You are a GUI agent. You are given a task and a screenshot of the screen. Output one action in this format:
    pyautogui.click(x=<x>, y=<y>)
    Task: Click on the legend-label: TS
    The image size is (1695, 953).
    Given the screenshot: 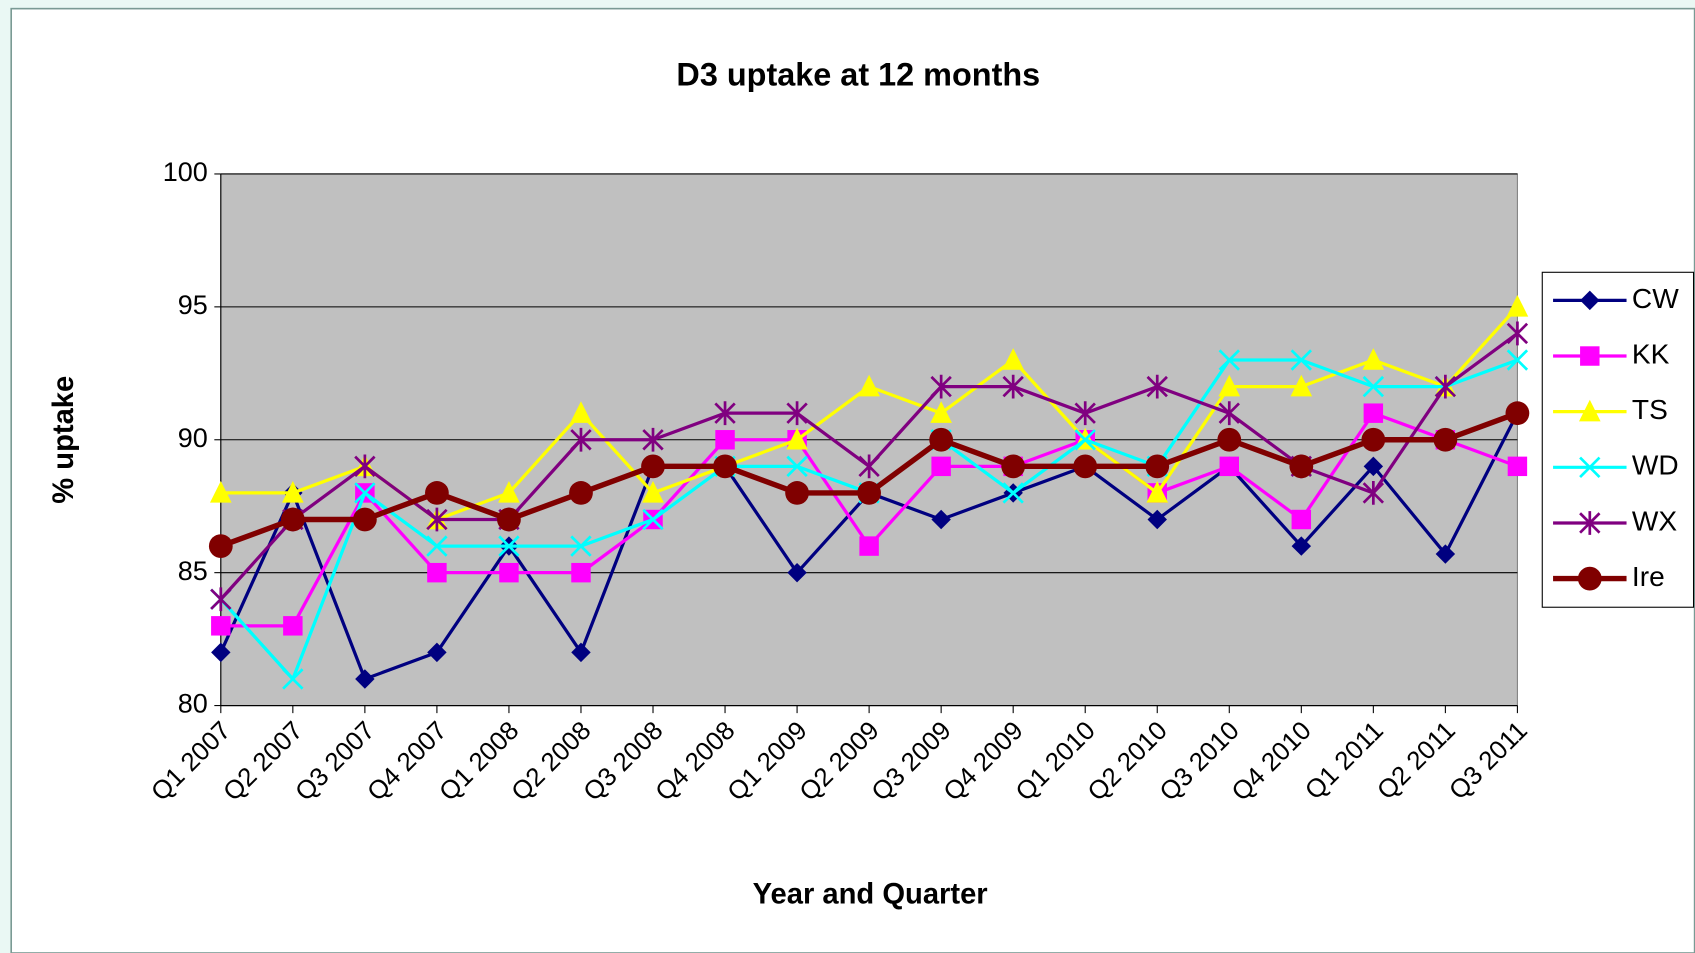 What is the action you would take?
    pyautogui.click(x=1650, y=409)
    